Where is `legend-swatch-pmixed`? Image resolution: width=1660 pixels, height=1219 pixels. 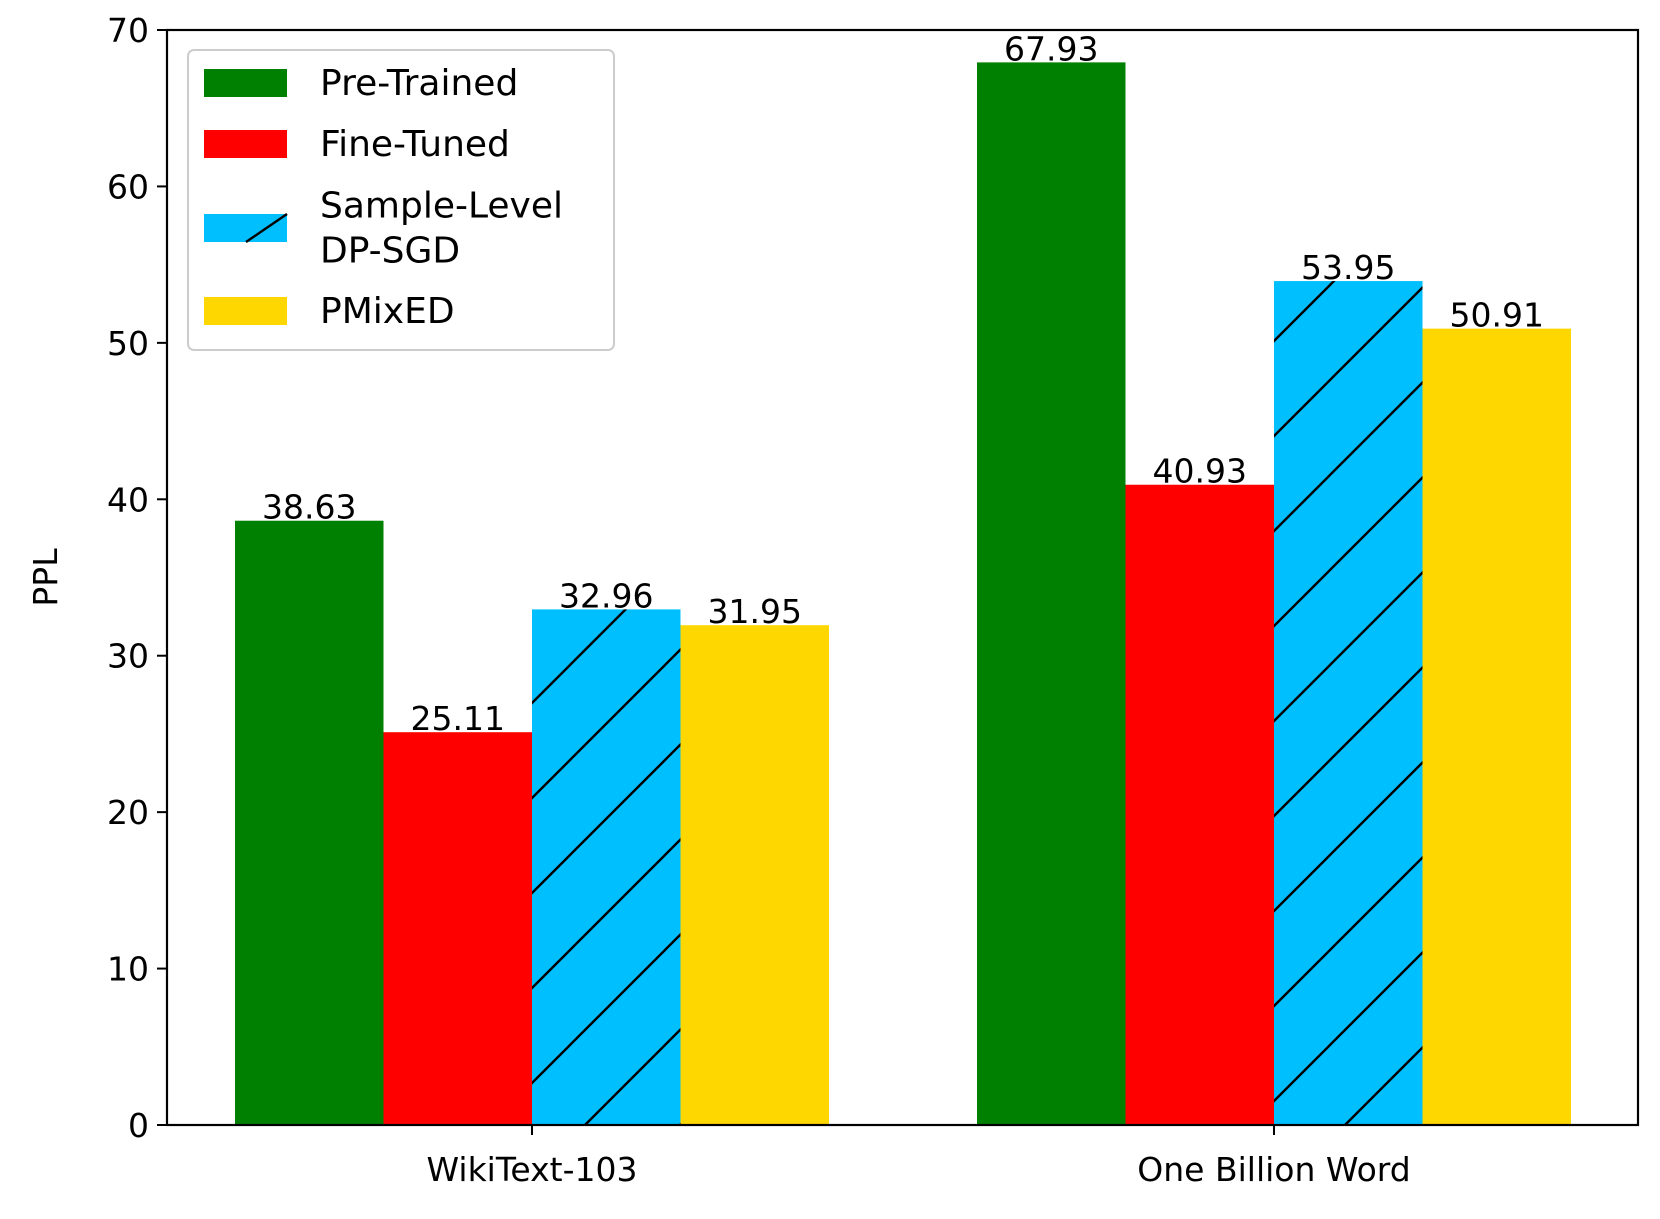
legend-swatch-pmixed is located at coordinates (245, 311).